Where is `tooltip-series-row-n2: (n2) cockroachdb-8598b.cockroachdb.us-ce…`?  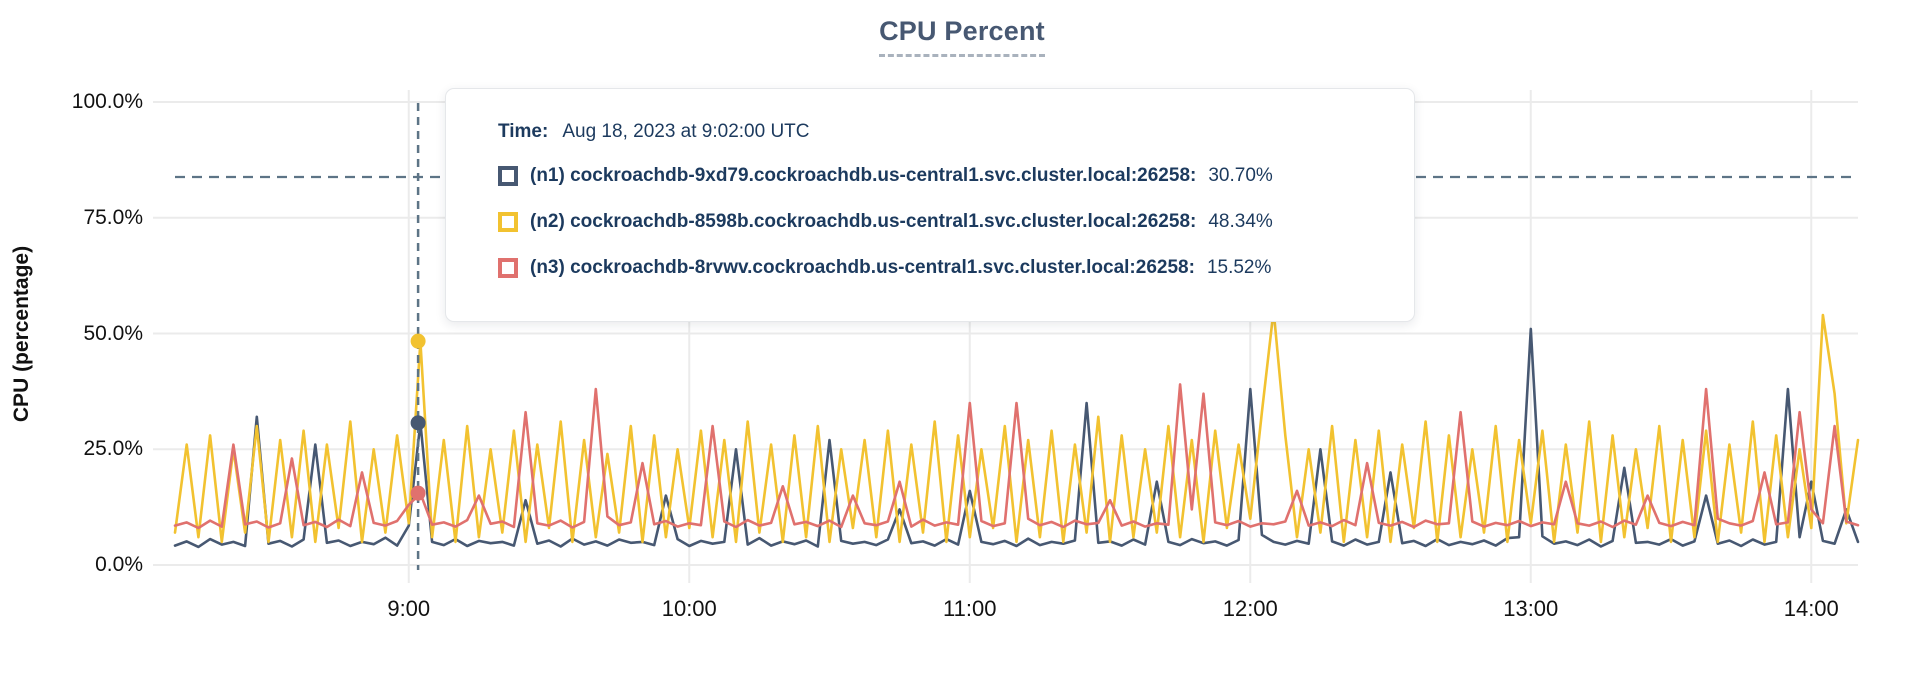 tooltip-series-row-n2: (n2) cockroachdb-8598b.cockroachdb.us-ce… is located at coordinates (956, 222).